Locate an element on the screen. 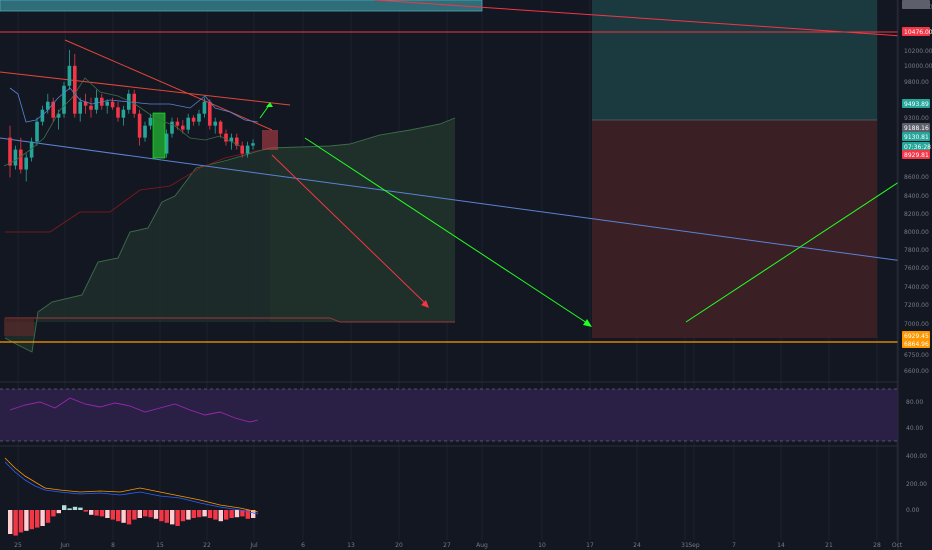 The height and width of the screenshot is (550, 932). price-tick-label: 8400.00 is located at coordinates (916, 196).